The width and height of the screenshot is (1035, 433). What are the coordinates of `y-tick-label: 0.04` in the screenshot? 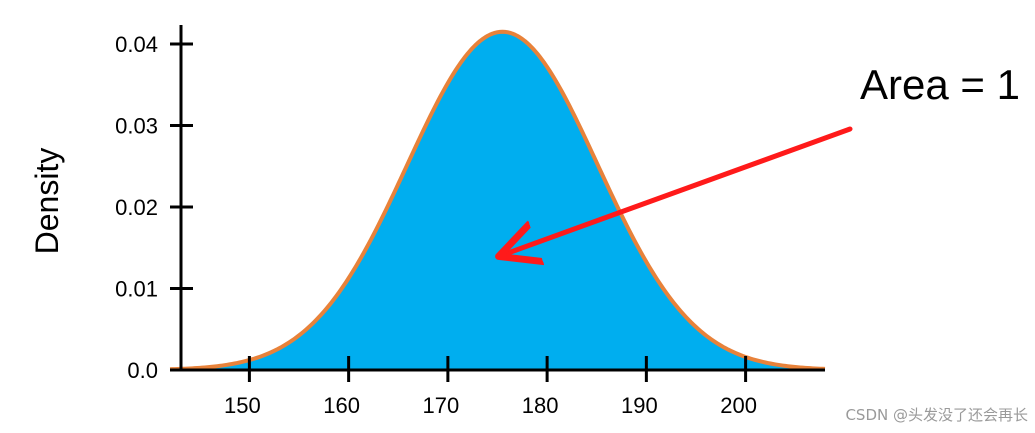 It's located at (136, 44).